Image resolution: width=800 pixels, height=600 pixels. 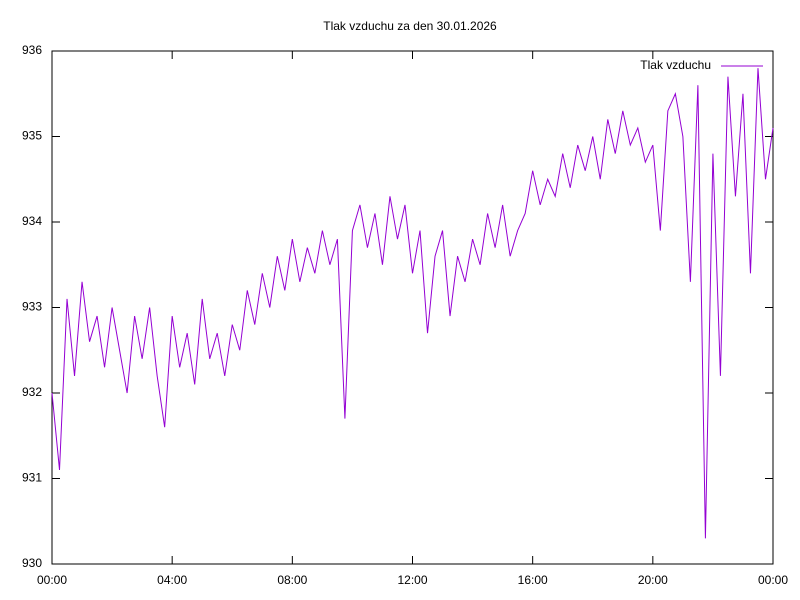 I want to click on legend-label: Tlak vzduchu, so click(x=675, y=65).